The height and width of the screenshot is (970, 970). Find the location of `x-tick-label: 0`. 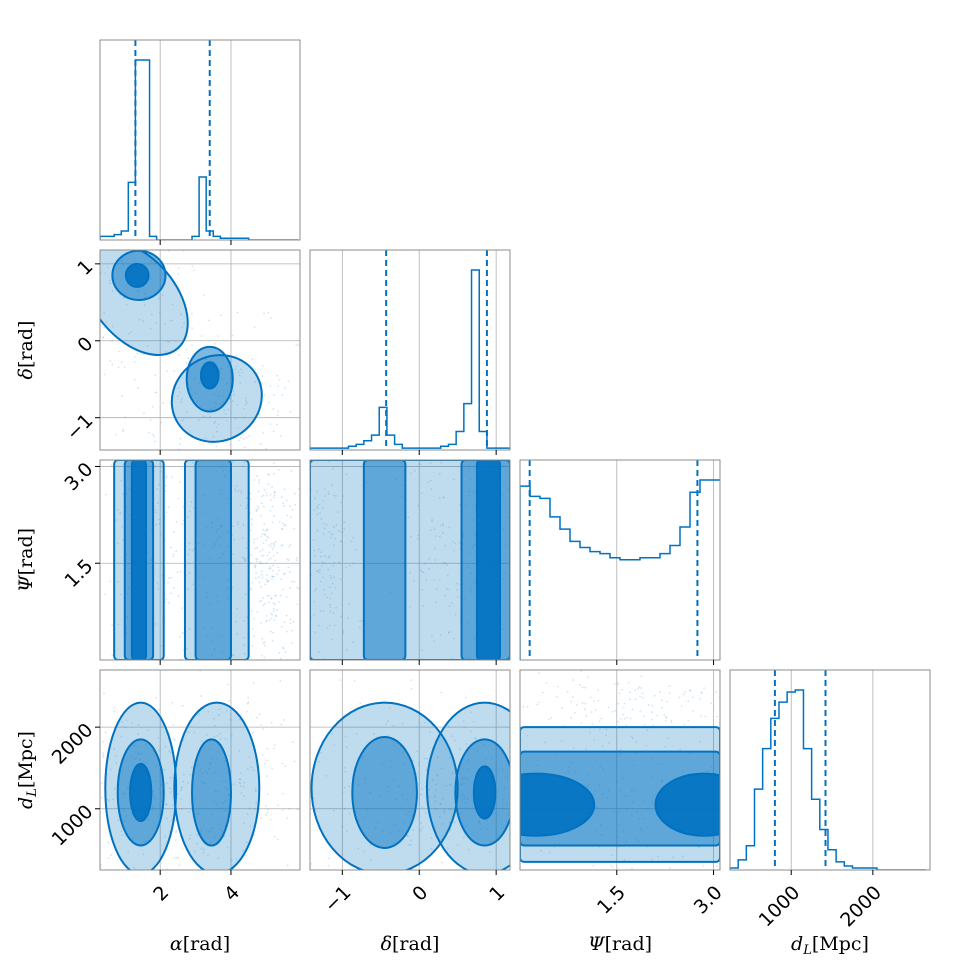

x-tick-label: 0 is located at coordinates (420, 894).